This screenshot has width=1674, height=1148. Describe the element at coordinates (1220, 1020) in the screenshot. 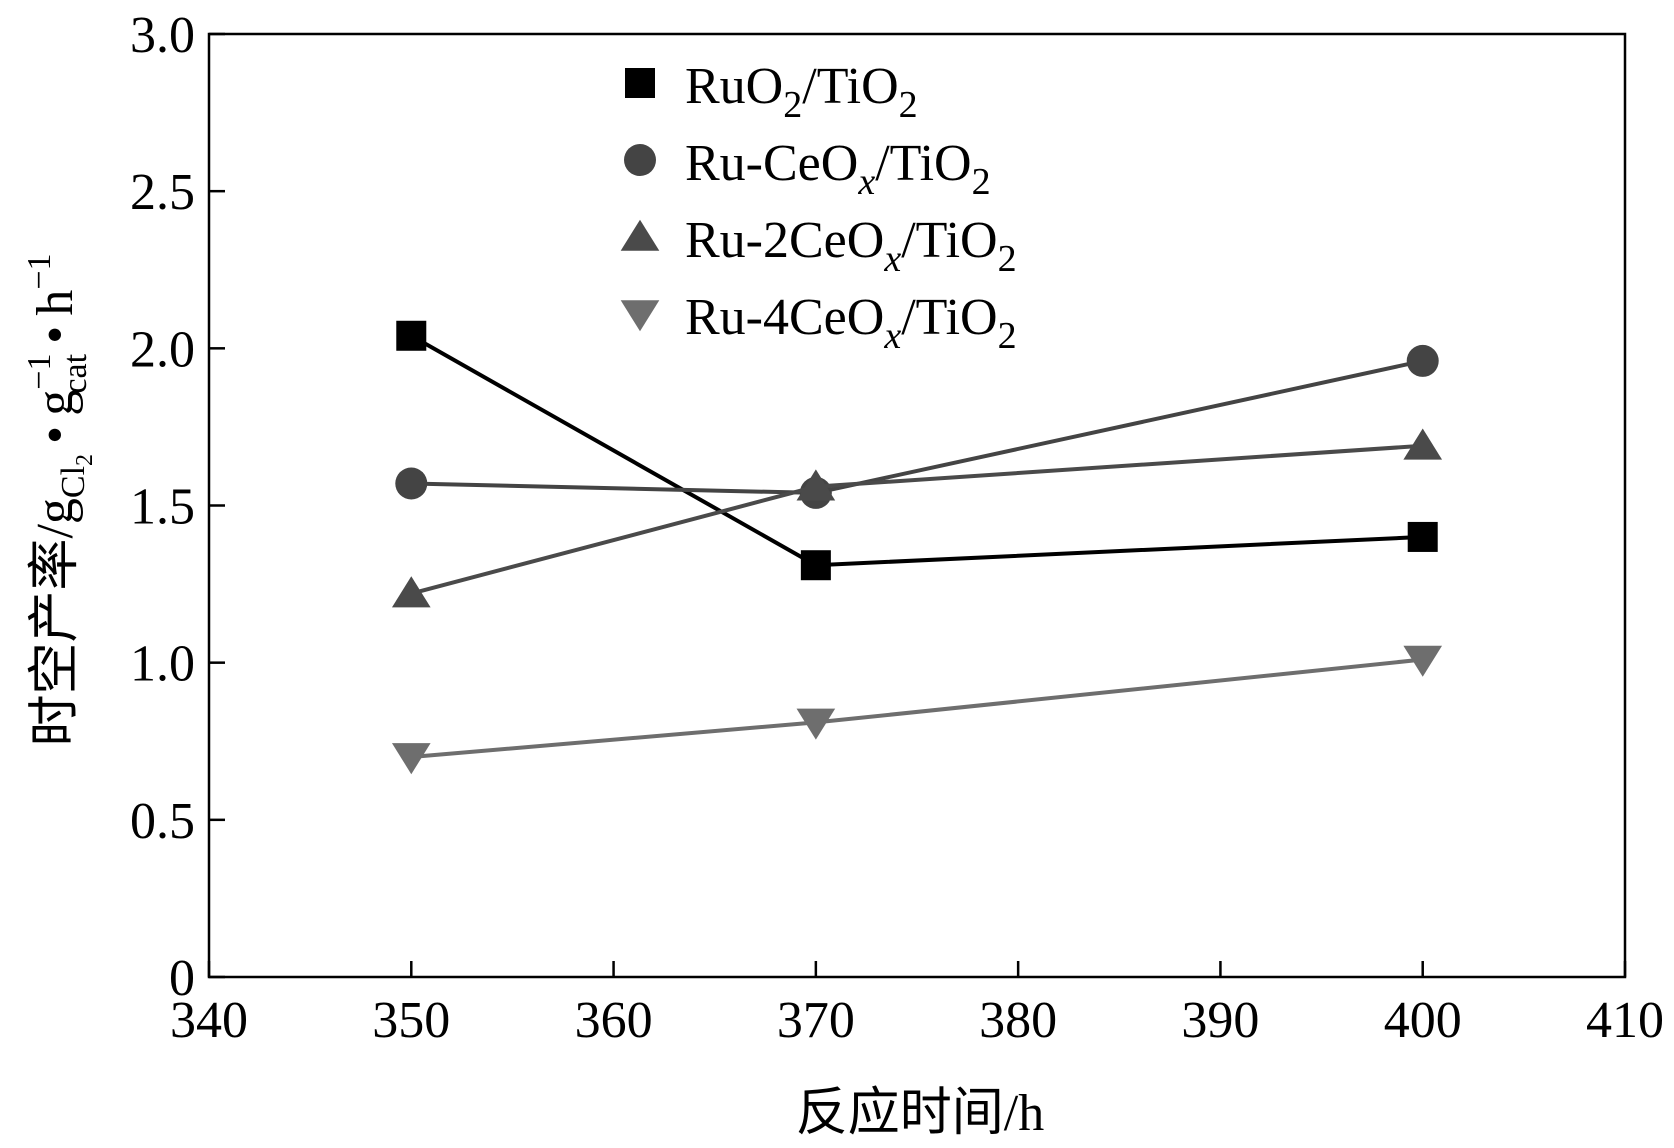

I see `x-tick-label: 390` at that location.